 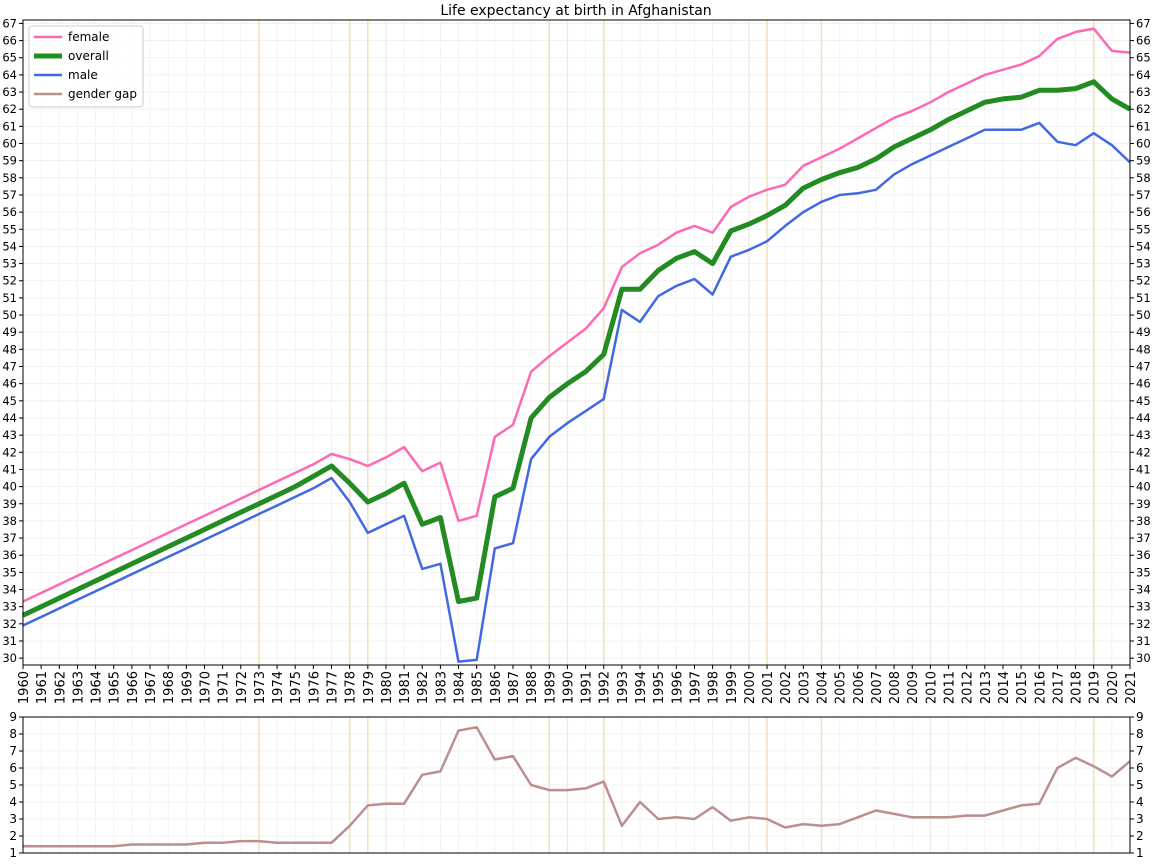 What do you see at coordinates (1140, 853) in the screenshot?
I see `gap-y-tick-label-right: 1` at bounding box center [1140, 853].